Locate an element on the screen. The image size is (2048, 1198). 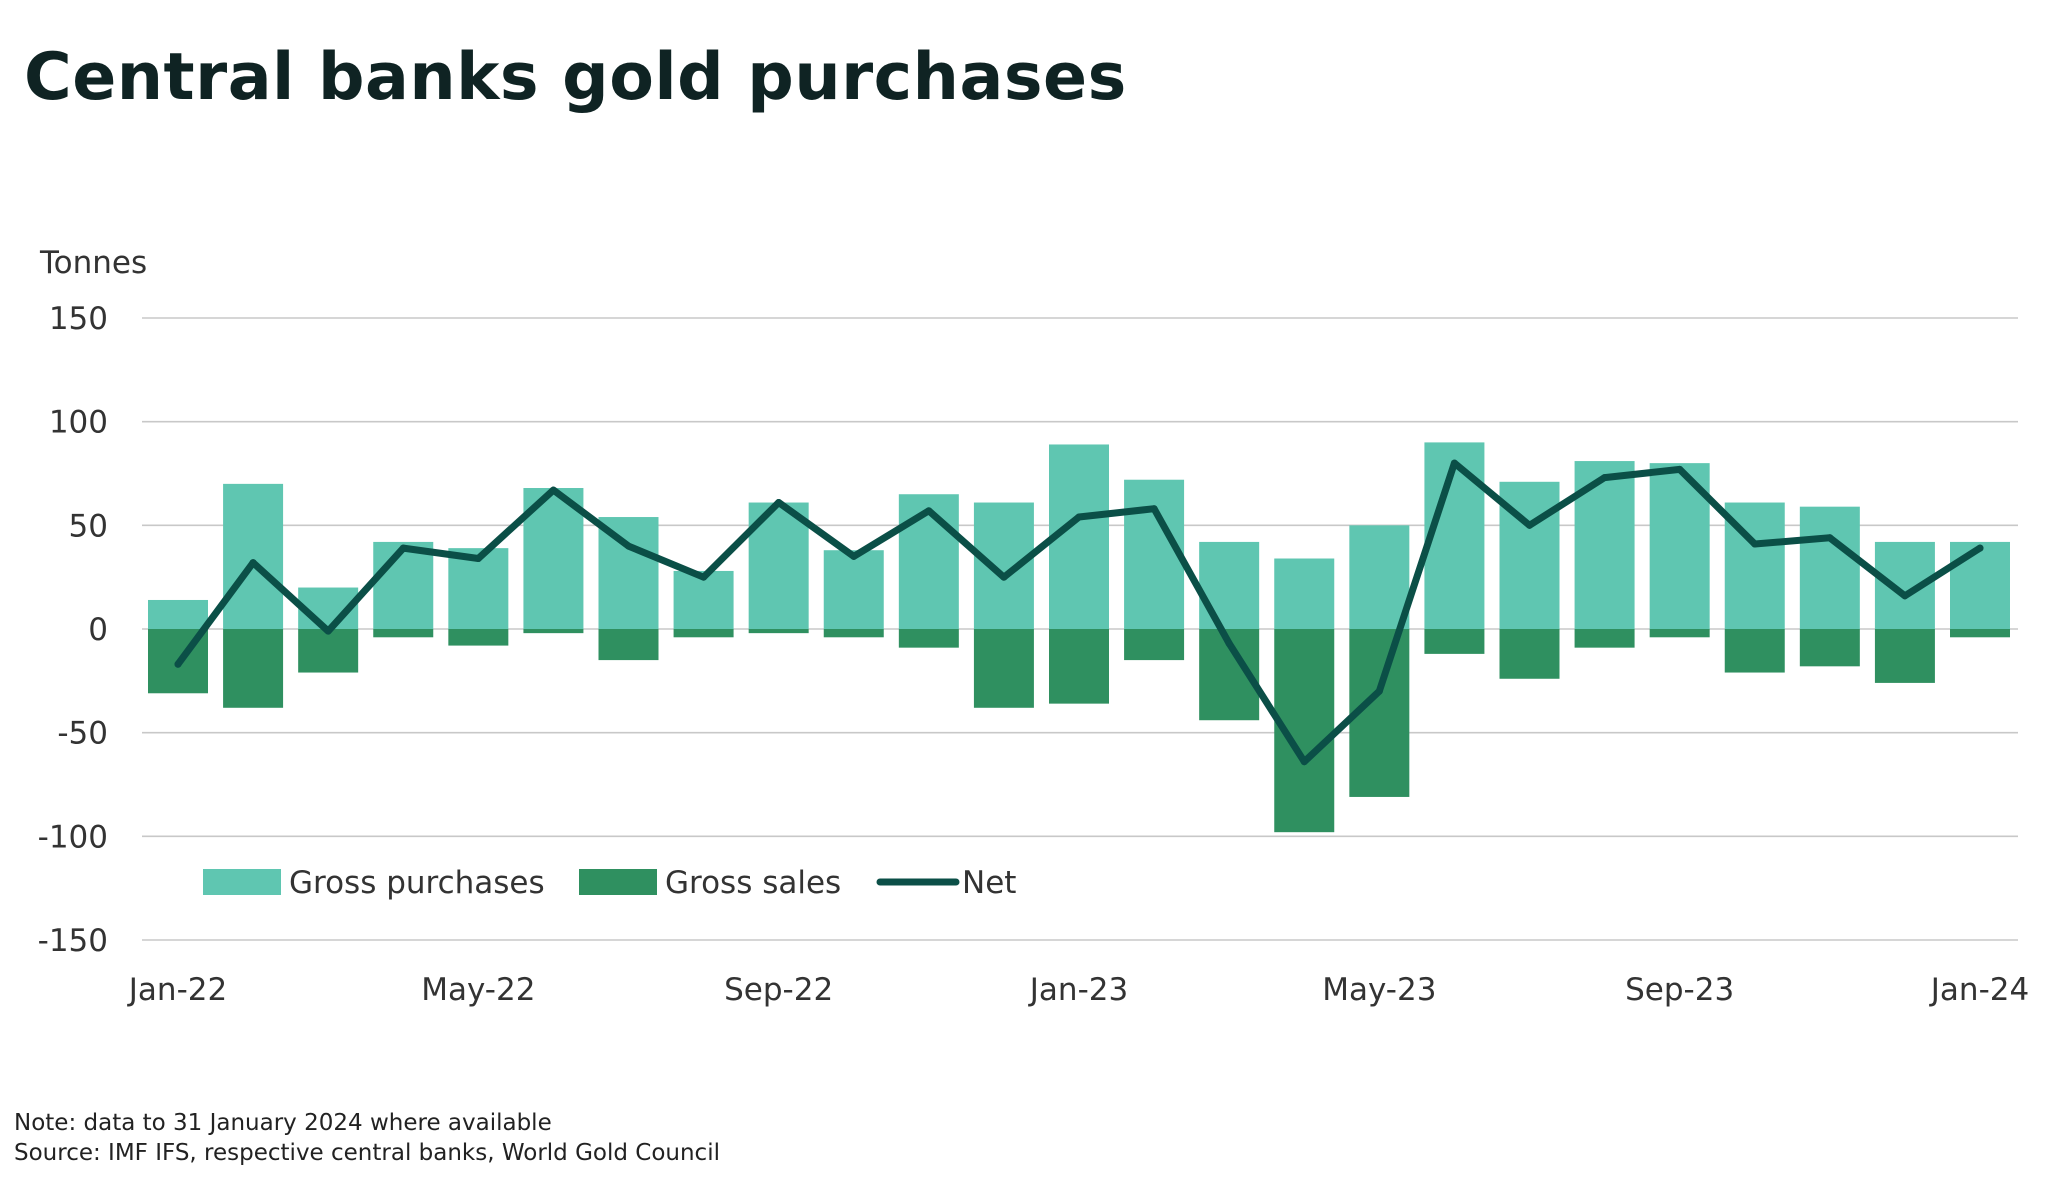
legend-swatch-gross-purchases is located at coordinates (242, 882).